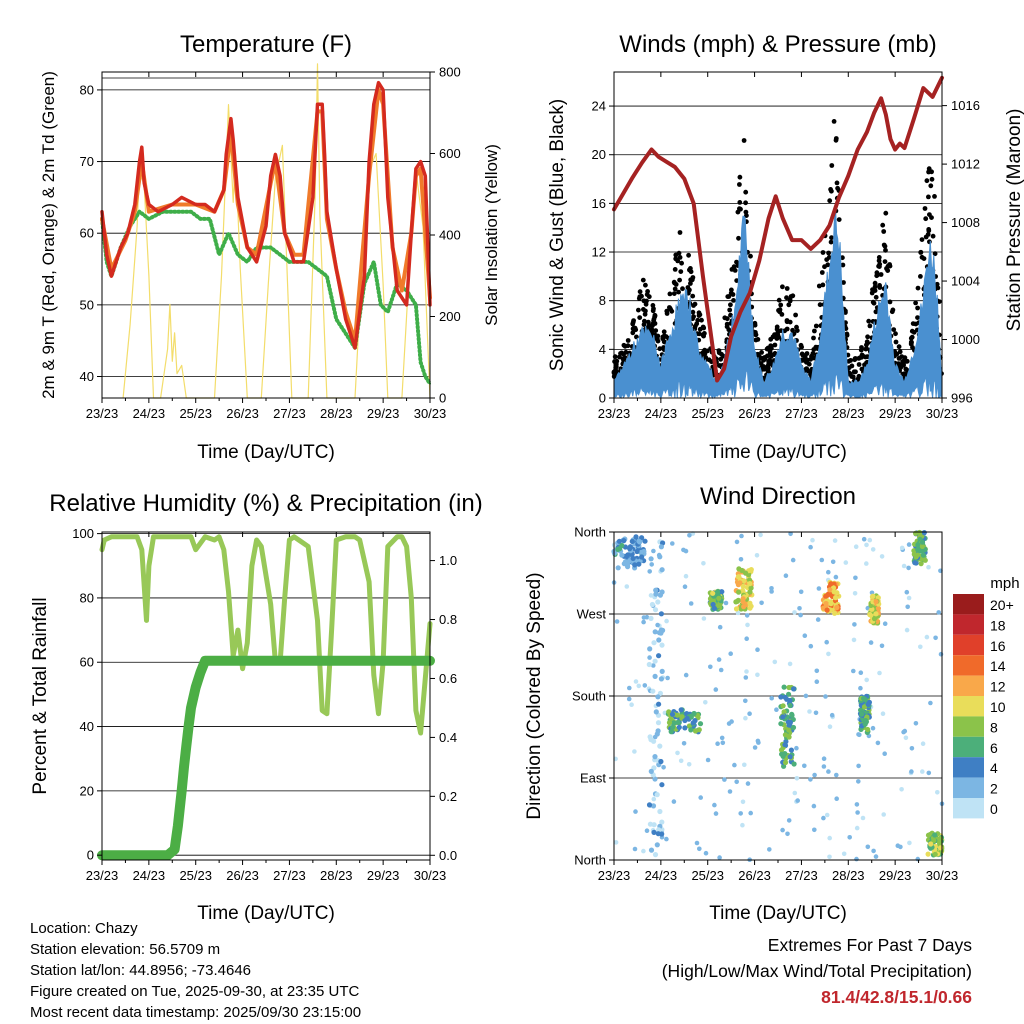 The width and height of the screenshot is (1024, 1024). I want to click on legend-label: 0, so click(994, 809).